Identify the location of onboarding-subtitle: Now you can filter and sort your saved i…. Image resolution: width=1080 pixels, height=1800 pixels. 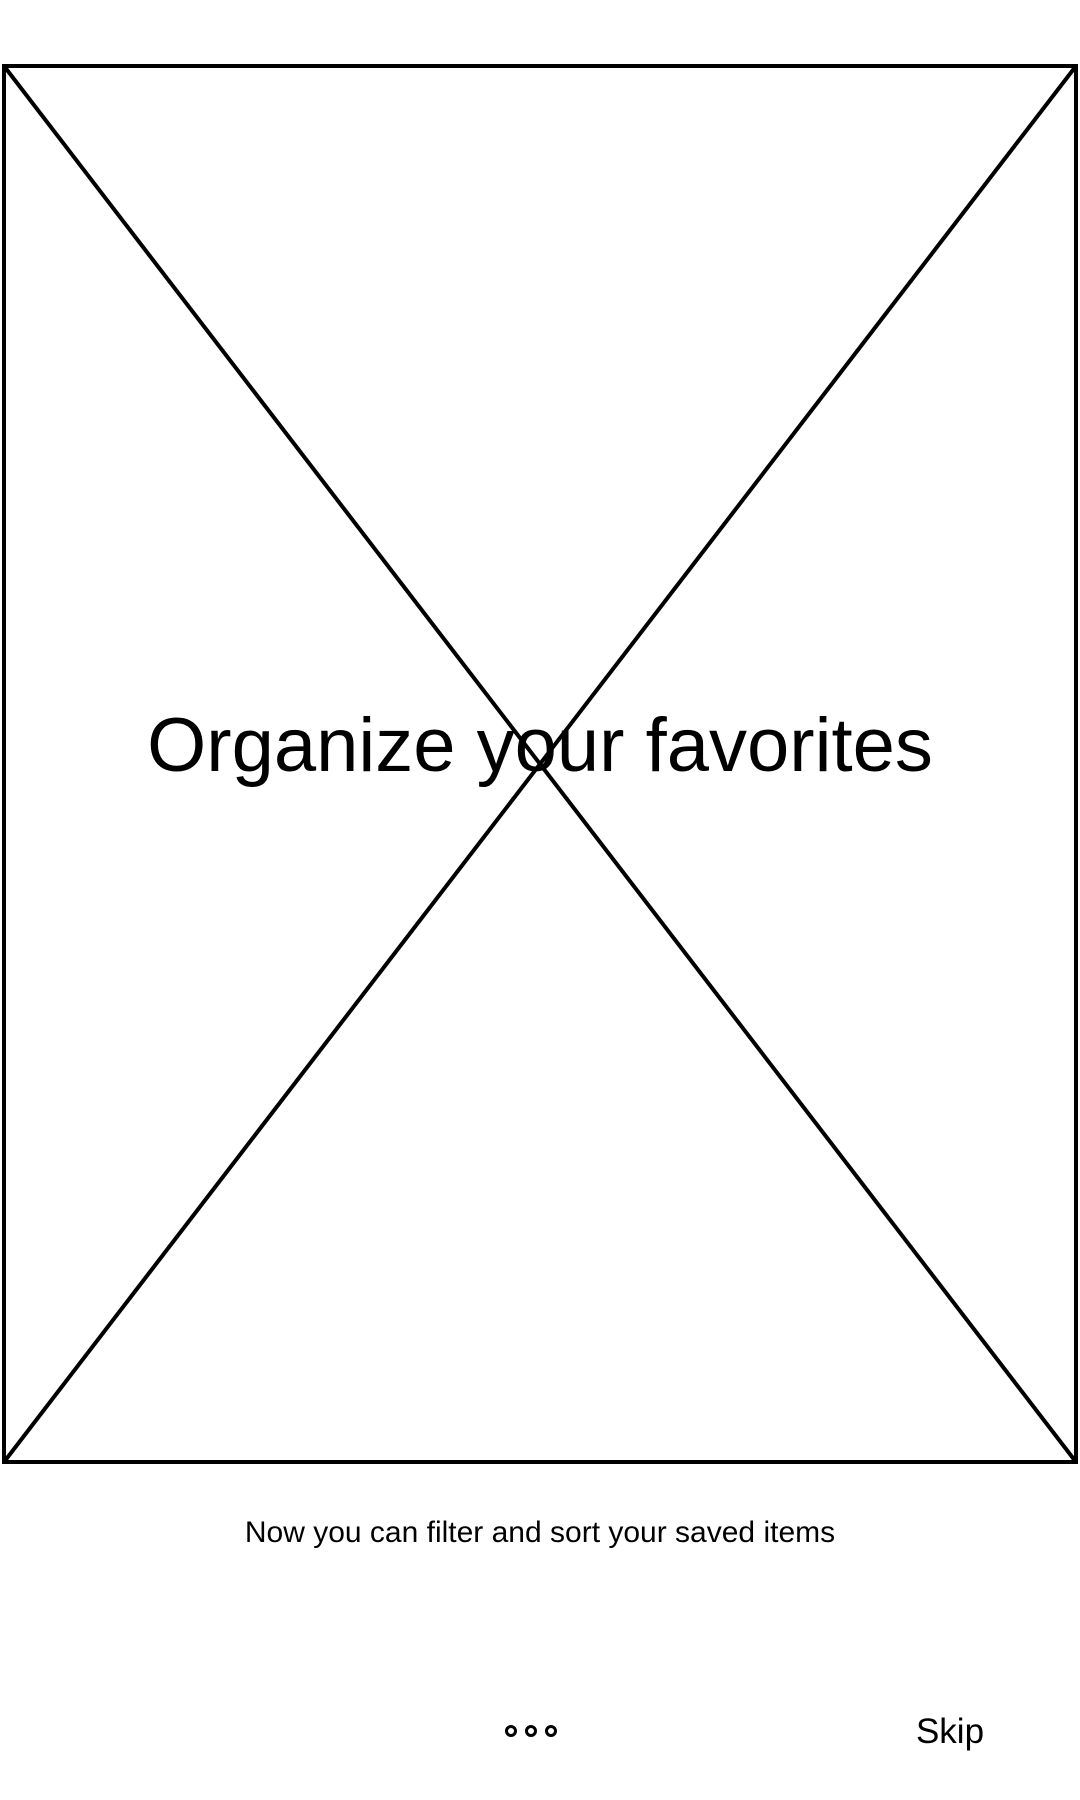
(540, 1532).